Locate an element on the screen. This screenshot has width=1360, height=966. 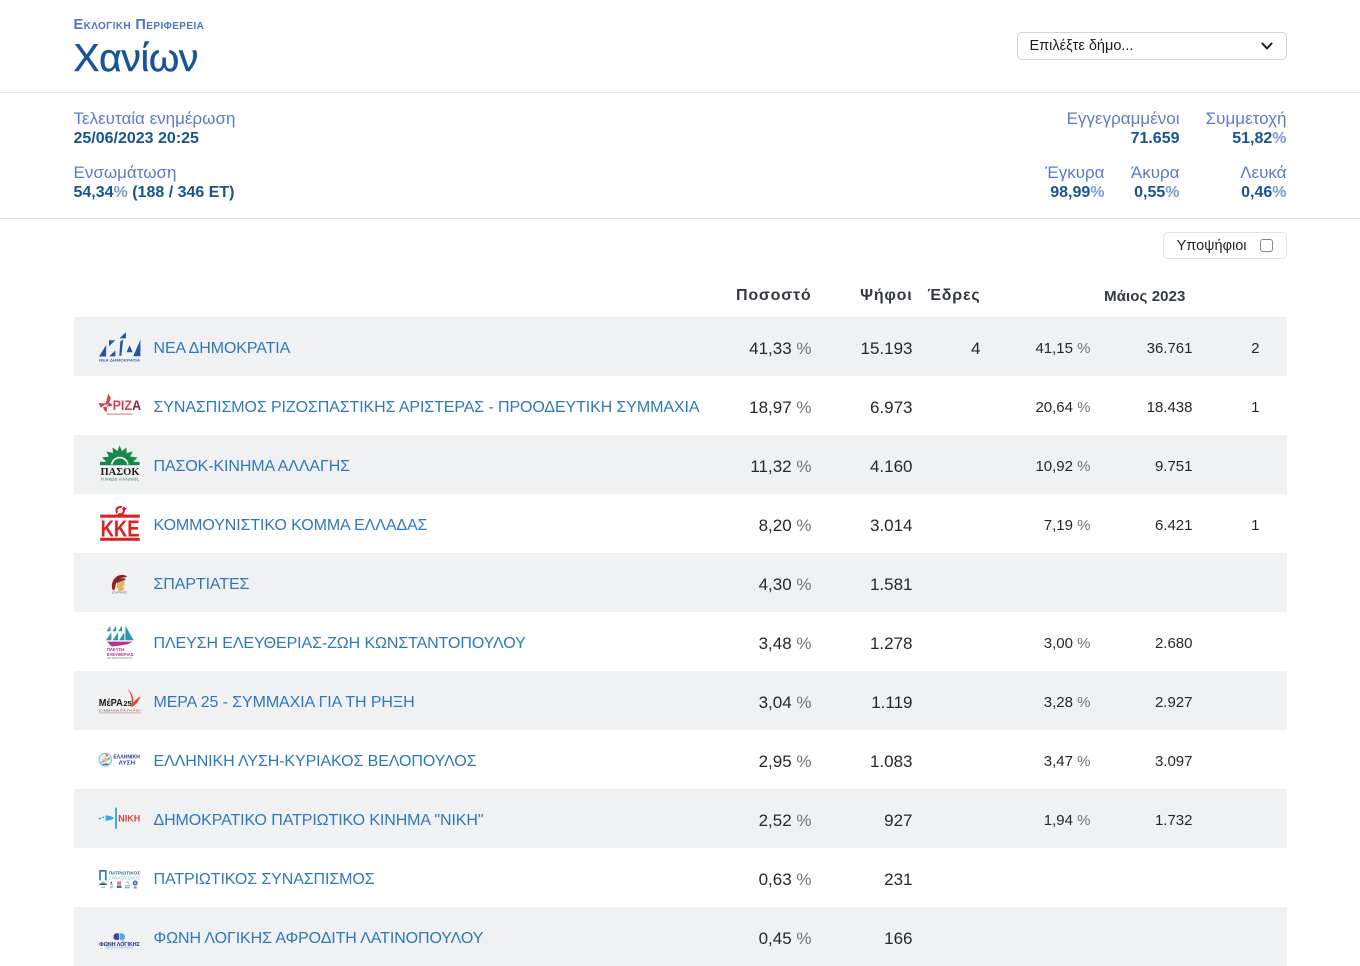
svg-text: ΠΑΤΡΙΩΤΙΚΟΣ is located at coordinates (124, 872).